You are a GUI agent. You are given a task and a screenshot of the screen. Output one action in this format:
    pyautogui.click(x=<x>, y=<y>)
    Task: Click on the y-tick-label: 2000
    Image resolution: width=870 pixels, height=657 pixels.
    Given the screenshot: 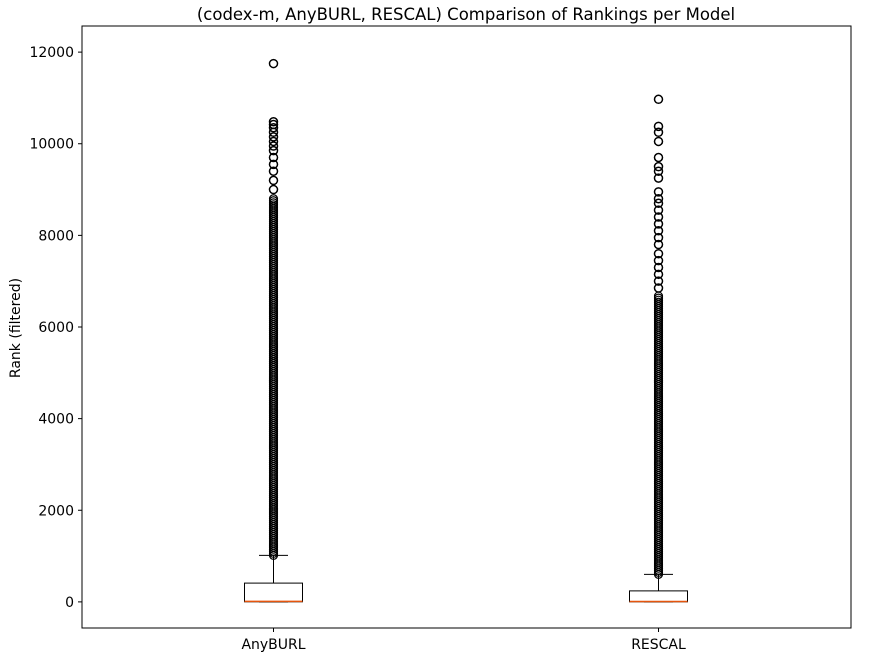 What is the action you would take?
    pyautogui.click(x=56, y=511)
    